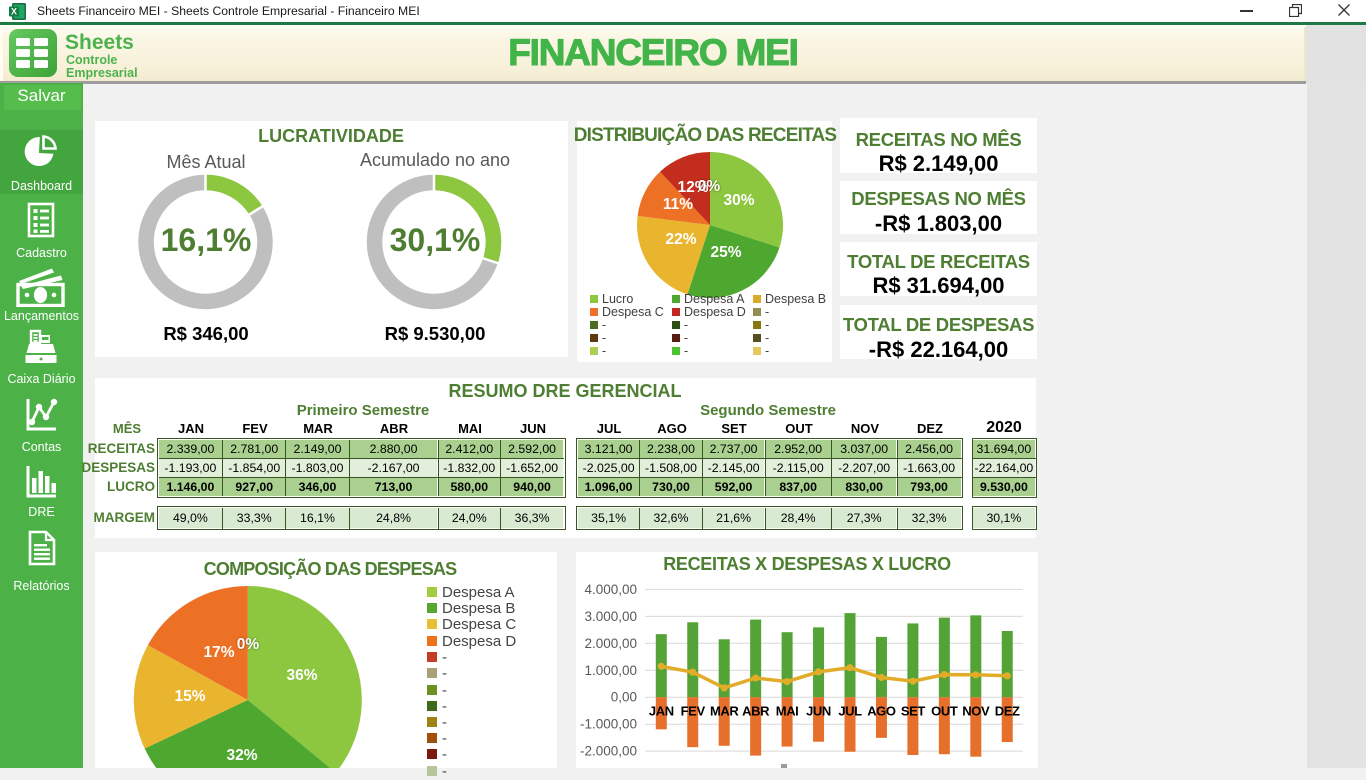 The image size is (1366, 780). What do you see at coordinates (610, 616) in the screenshot?
I see `svg-text: 3.000,00` at bounding box center [610, 616].